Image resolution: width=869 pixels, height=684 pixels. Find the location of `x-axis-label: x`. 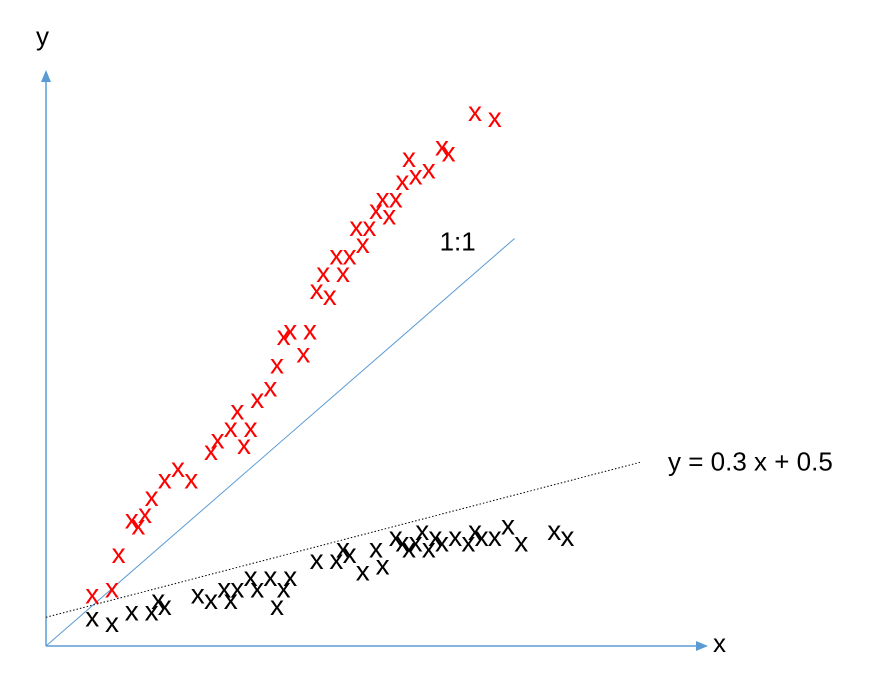

x-axis-label: x is located at coordinates (719, 643).